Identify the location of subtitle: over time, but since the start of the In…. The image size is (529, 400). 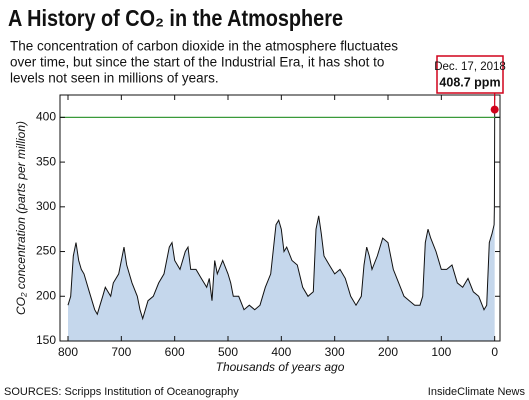
(197, 62).